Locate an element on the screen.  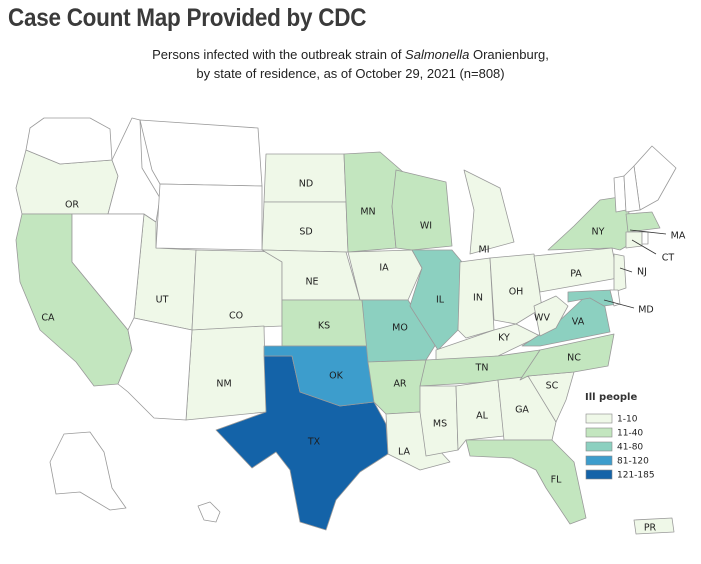
state-shape-nc is located at coordinates (567, 357).